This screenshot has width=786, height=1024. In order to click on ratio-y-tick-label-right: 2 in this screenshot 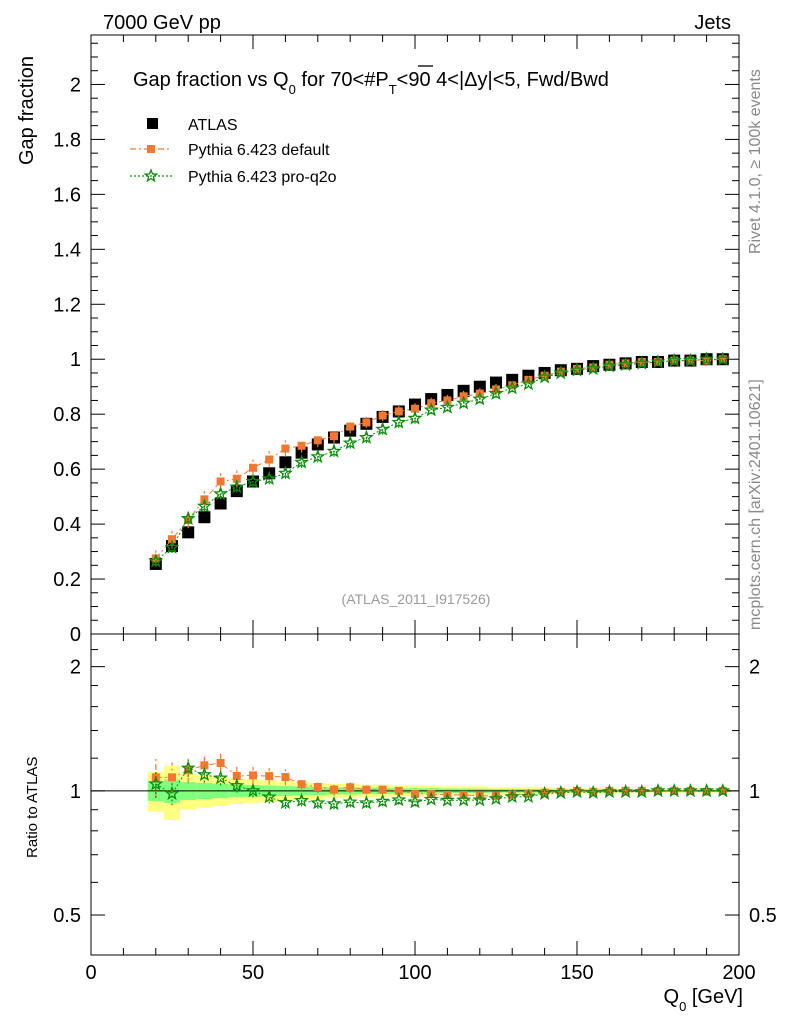, I will do `click(754, 668)`.